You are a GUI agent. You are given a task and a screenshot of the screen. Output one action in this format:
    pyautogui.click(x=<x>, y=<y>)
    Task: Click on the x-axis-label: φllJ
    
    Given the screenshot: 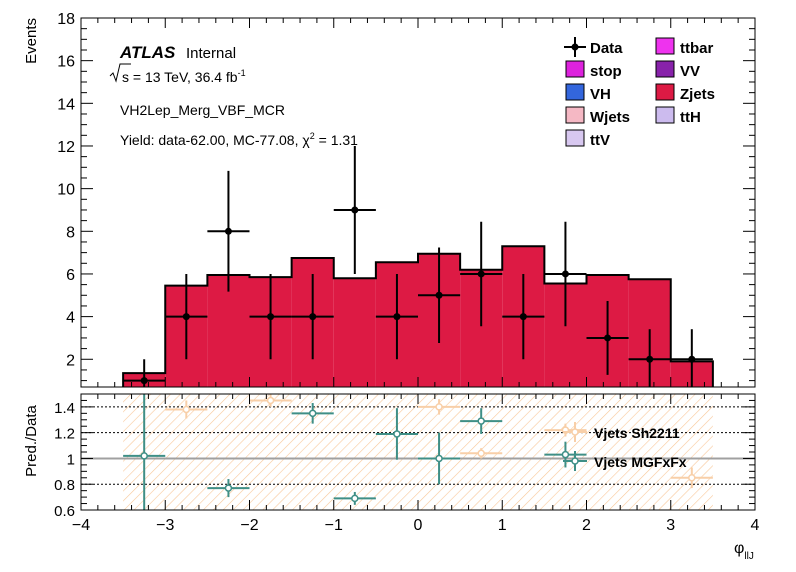 What is the action you would take?
    pyautogui.click(x=744, y=551)
    